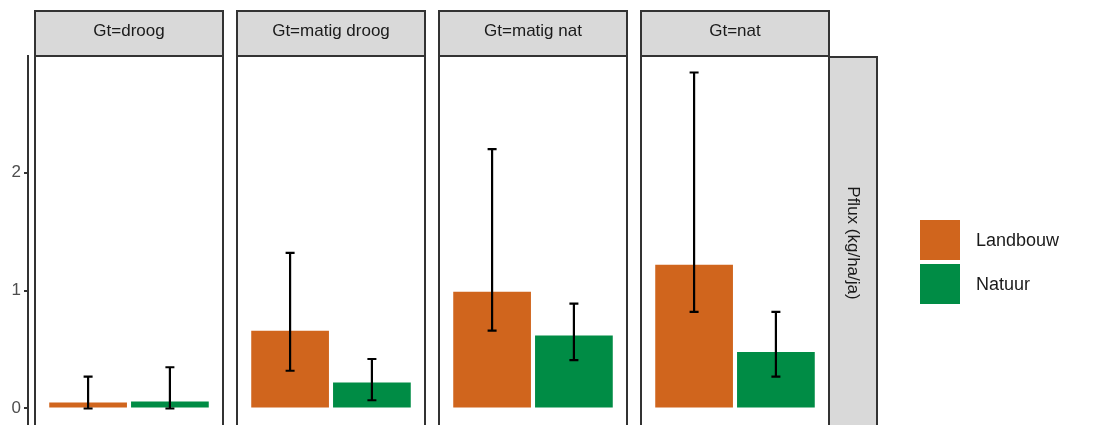 Image resolution: width=1099 pixels, height=425 pixels. I want to click on legend-label: Landbouw, so click(1018, 240).